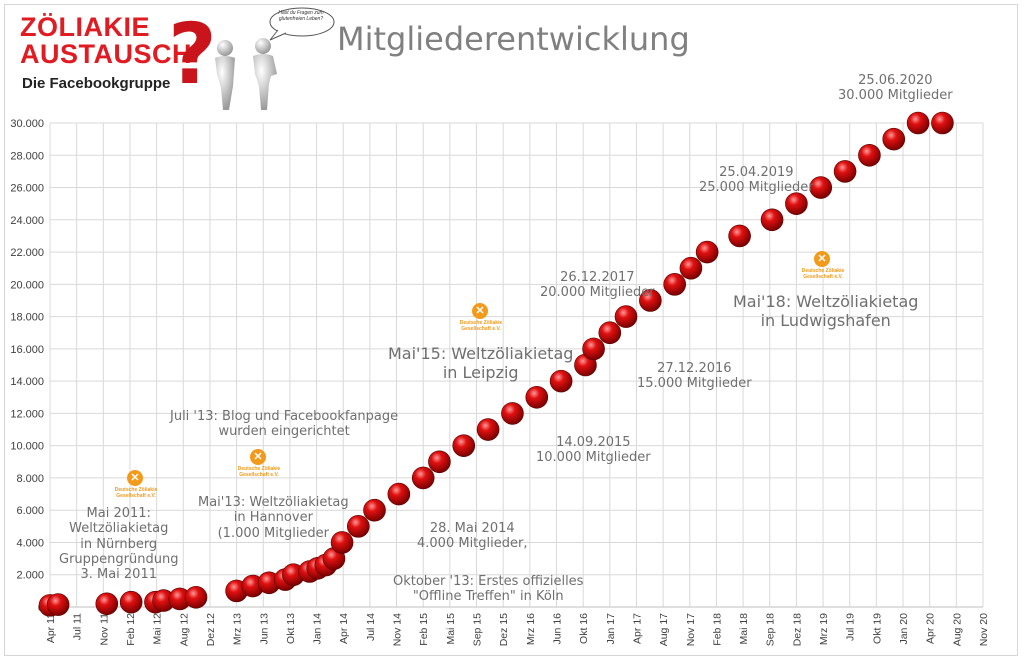  Describe the element at coordinates (27, 414) in the screenshot. I see `y-tick-label: 12.000` at that location.